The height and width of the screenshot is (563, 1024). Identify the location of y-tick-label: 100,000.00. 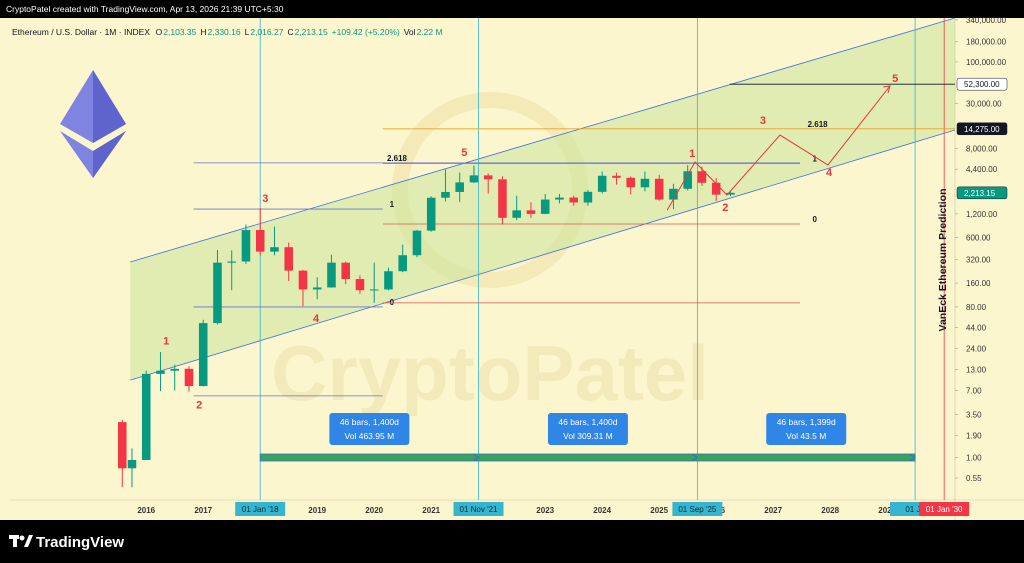
(986, 62).